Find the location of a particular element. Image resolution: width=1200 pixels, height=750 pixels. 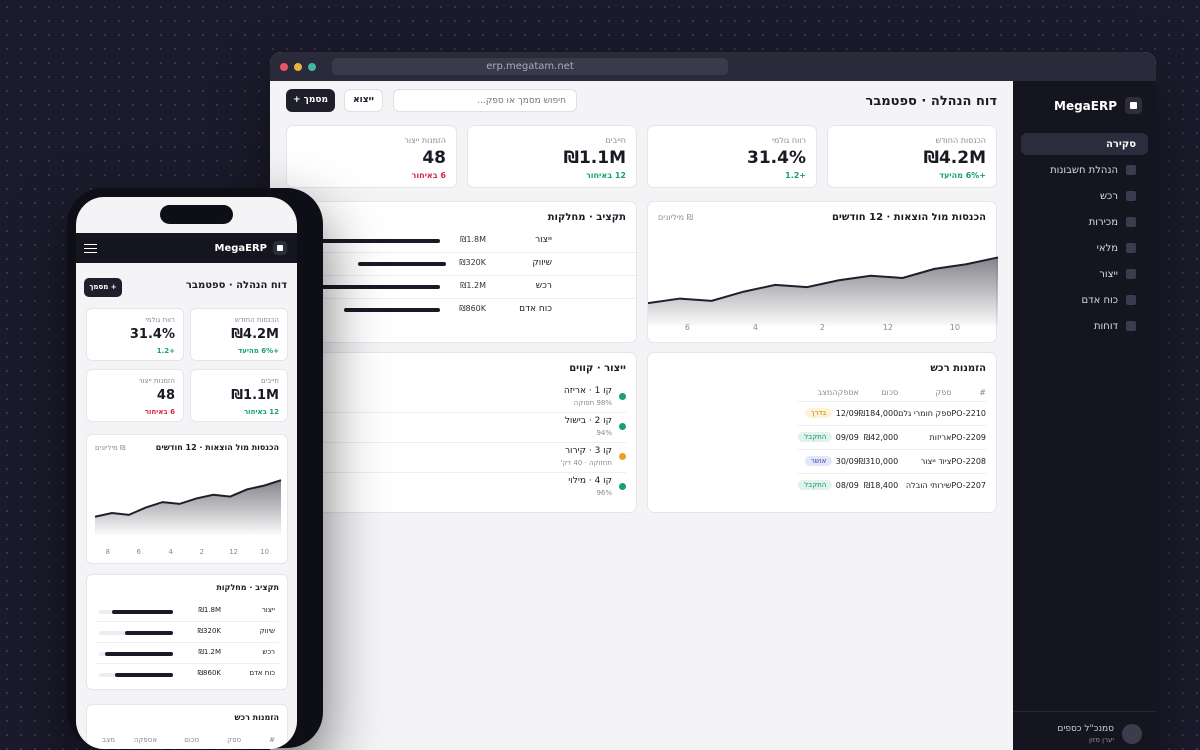

x-tick-label: 10 is located at coordinates (954, 327).